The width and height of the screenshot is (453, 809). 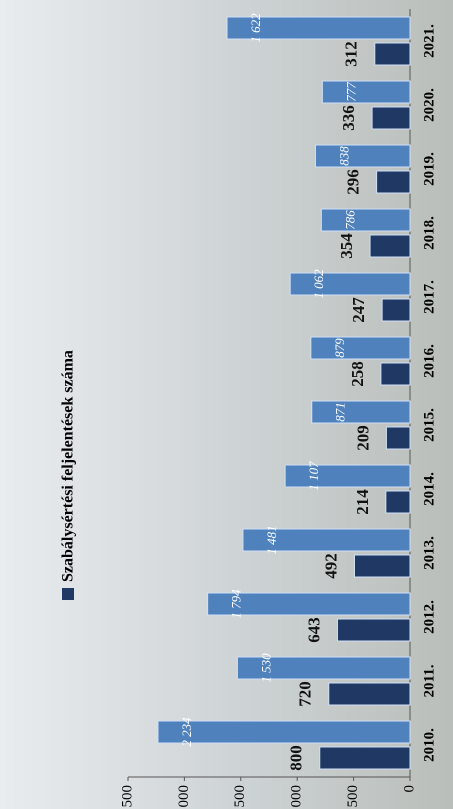 What do you see at coordinates (429, 361) in the screenshot?
I see `x-tick-label: 2016.` at bounding box center [429, 361].